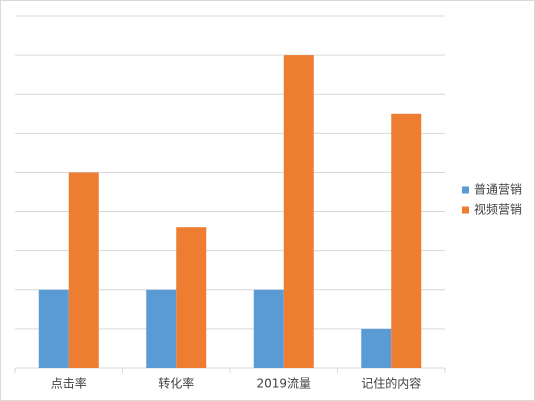  I want to click on x-tick-label: 点击率, so click(69, 383).